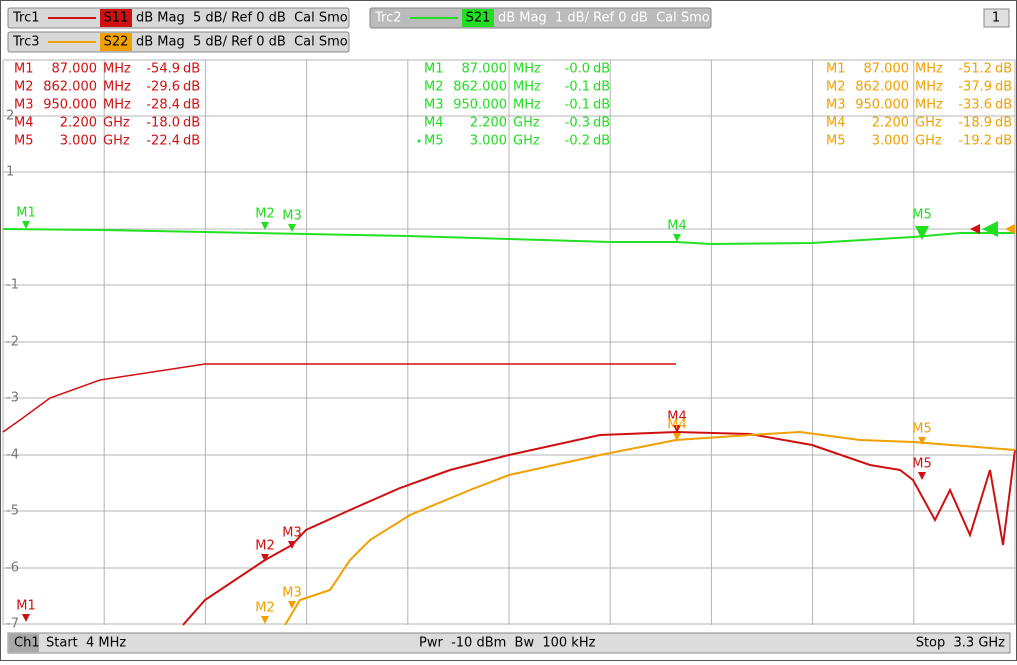  What do you see at coordinates (604, 18) in the screenshot?
I see `trace-settings: dB Mag 1 dB/ Ref 0 dB Cal Smo` at bounding box center [604, 18].